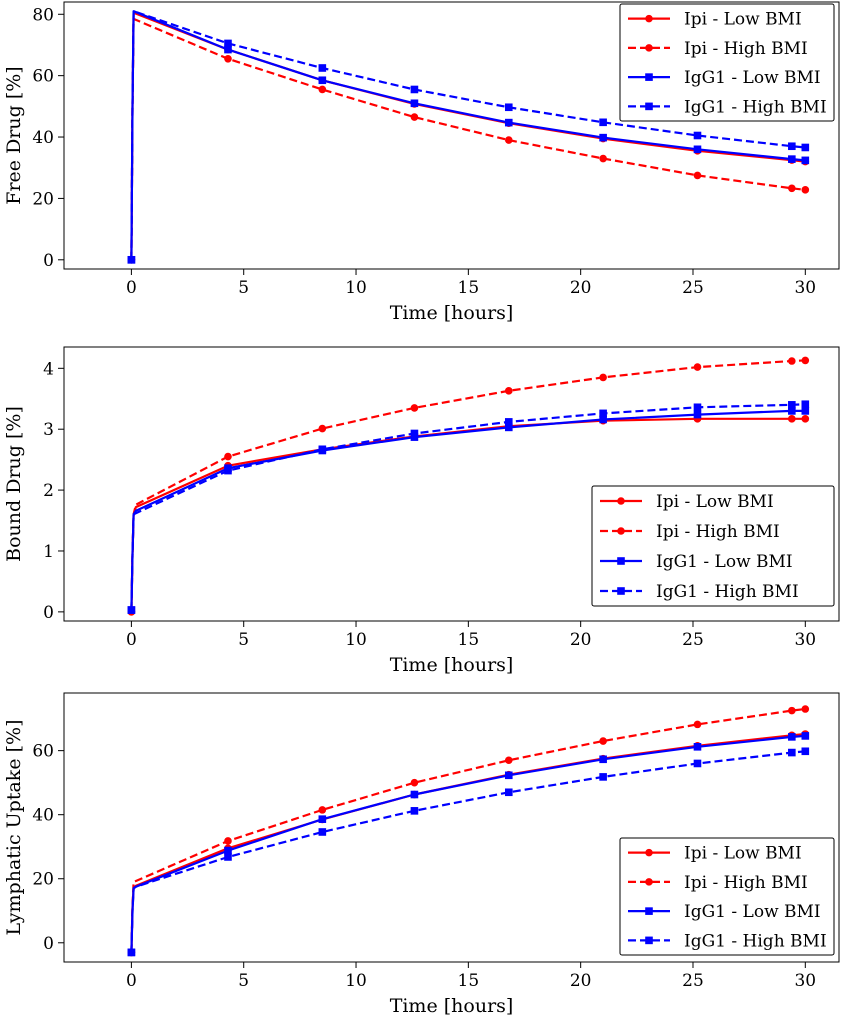  I want to click on y-tick-label: 4, so click(48, 369).